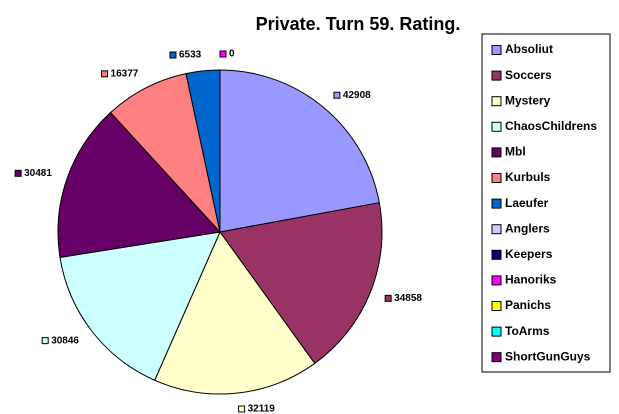  I want to click on legend-label: Keepers, so click(529, 254).